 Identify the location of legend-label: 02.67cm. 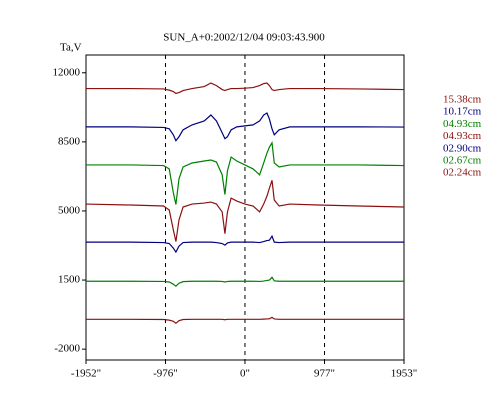
(462, 161).